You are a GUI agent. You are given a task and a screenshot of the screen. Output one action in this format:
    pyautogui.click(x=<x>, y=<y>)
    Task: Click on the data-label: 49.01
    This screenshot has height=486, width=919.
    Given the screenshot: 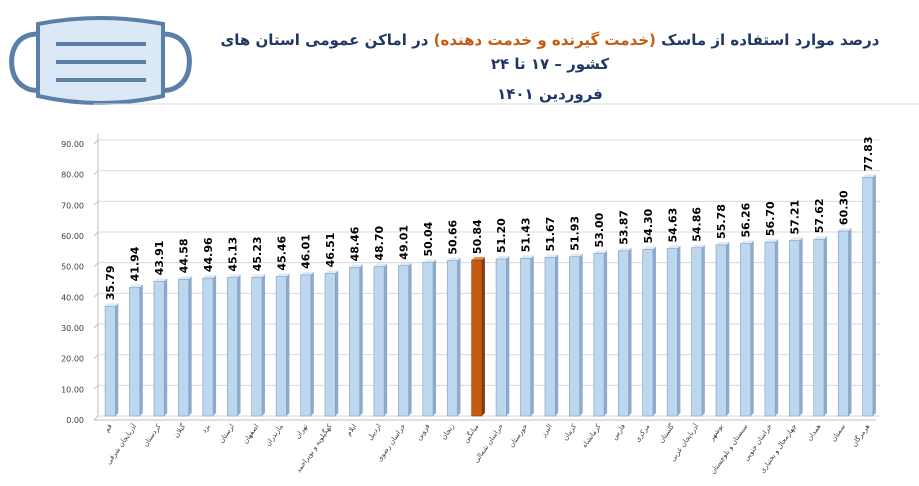 What is the action you would take?
    pyautogui.click(x=403, y=242)
    